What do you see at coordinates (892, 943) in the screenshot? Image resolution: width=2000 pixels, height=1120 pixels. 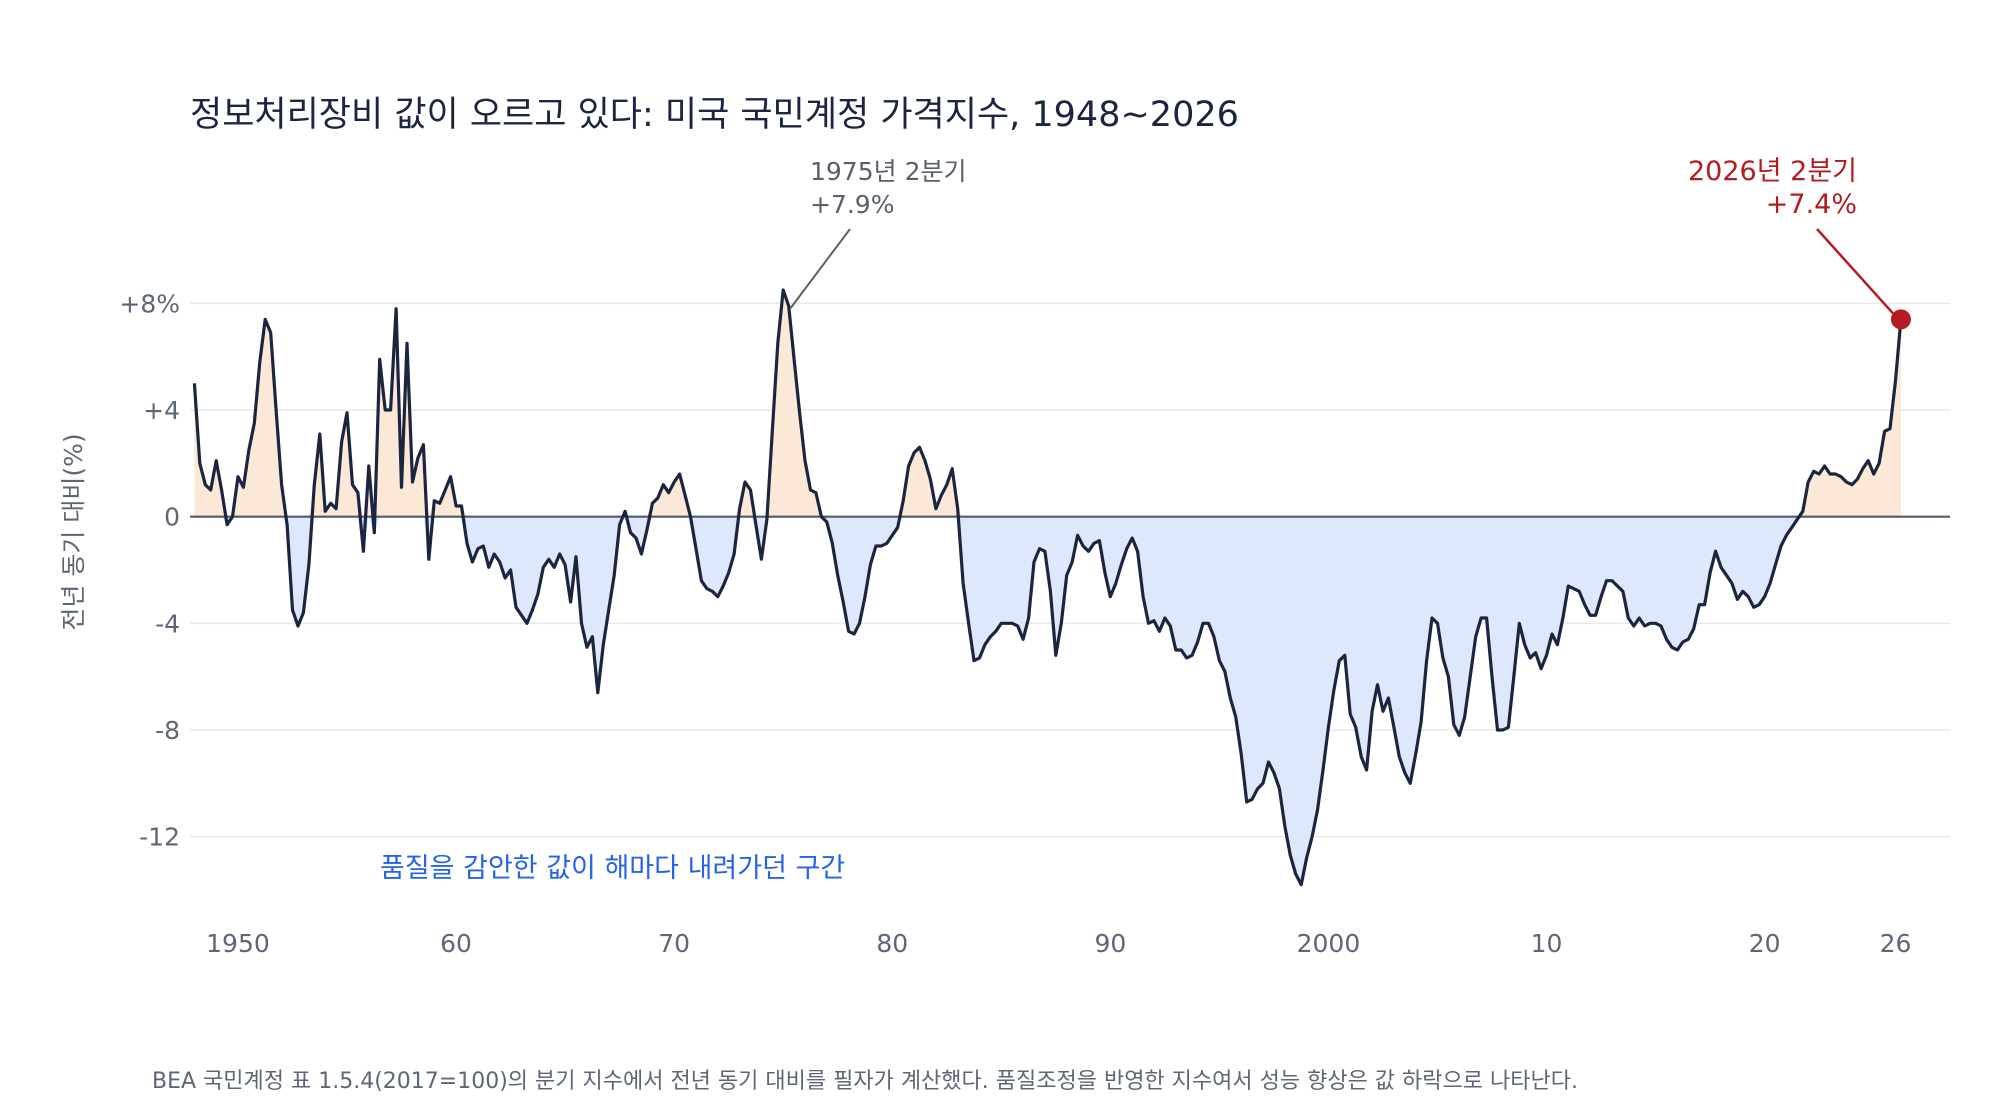 I see `x-tick-label: 80` at bounding box center [892, 943].